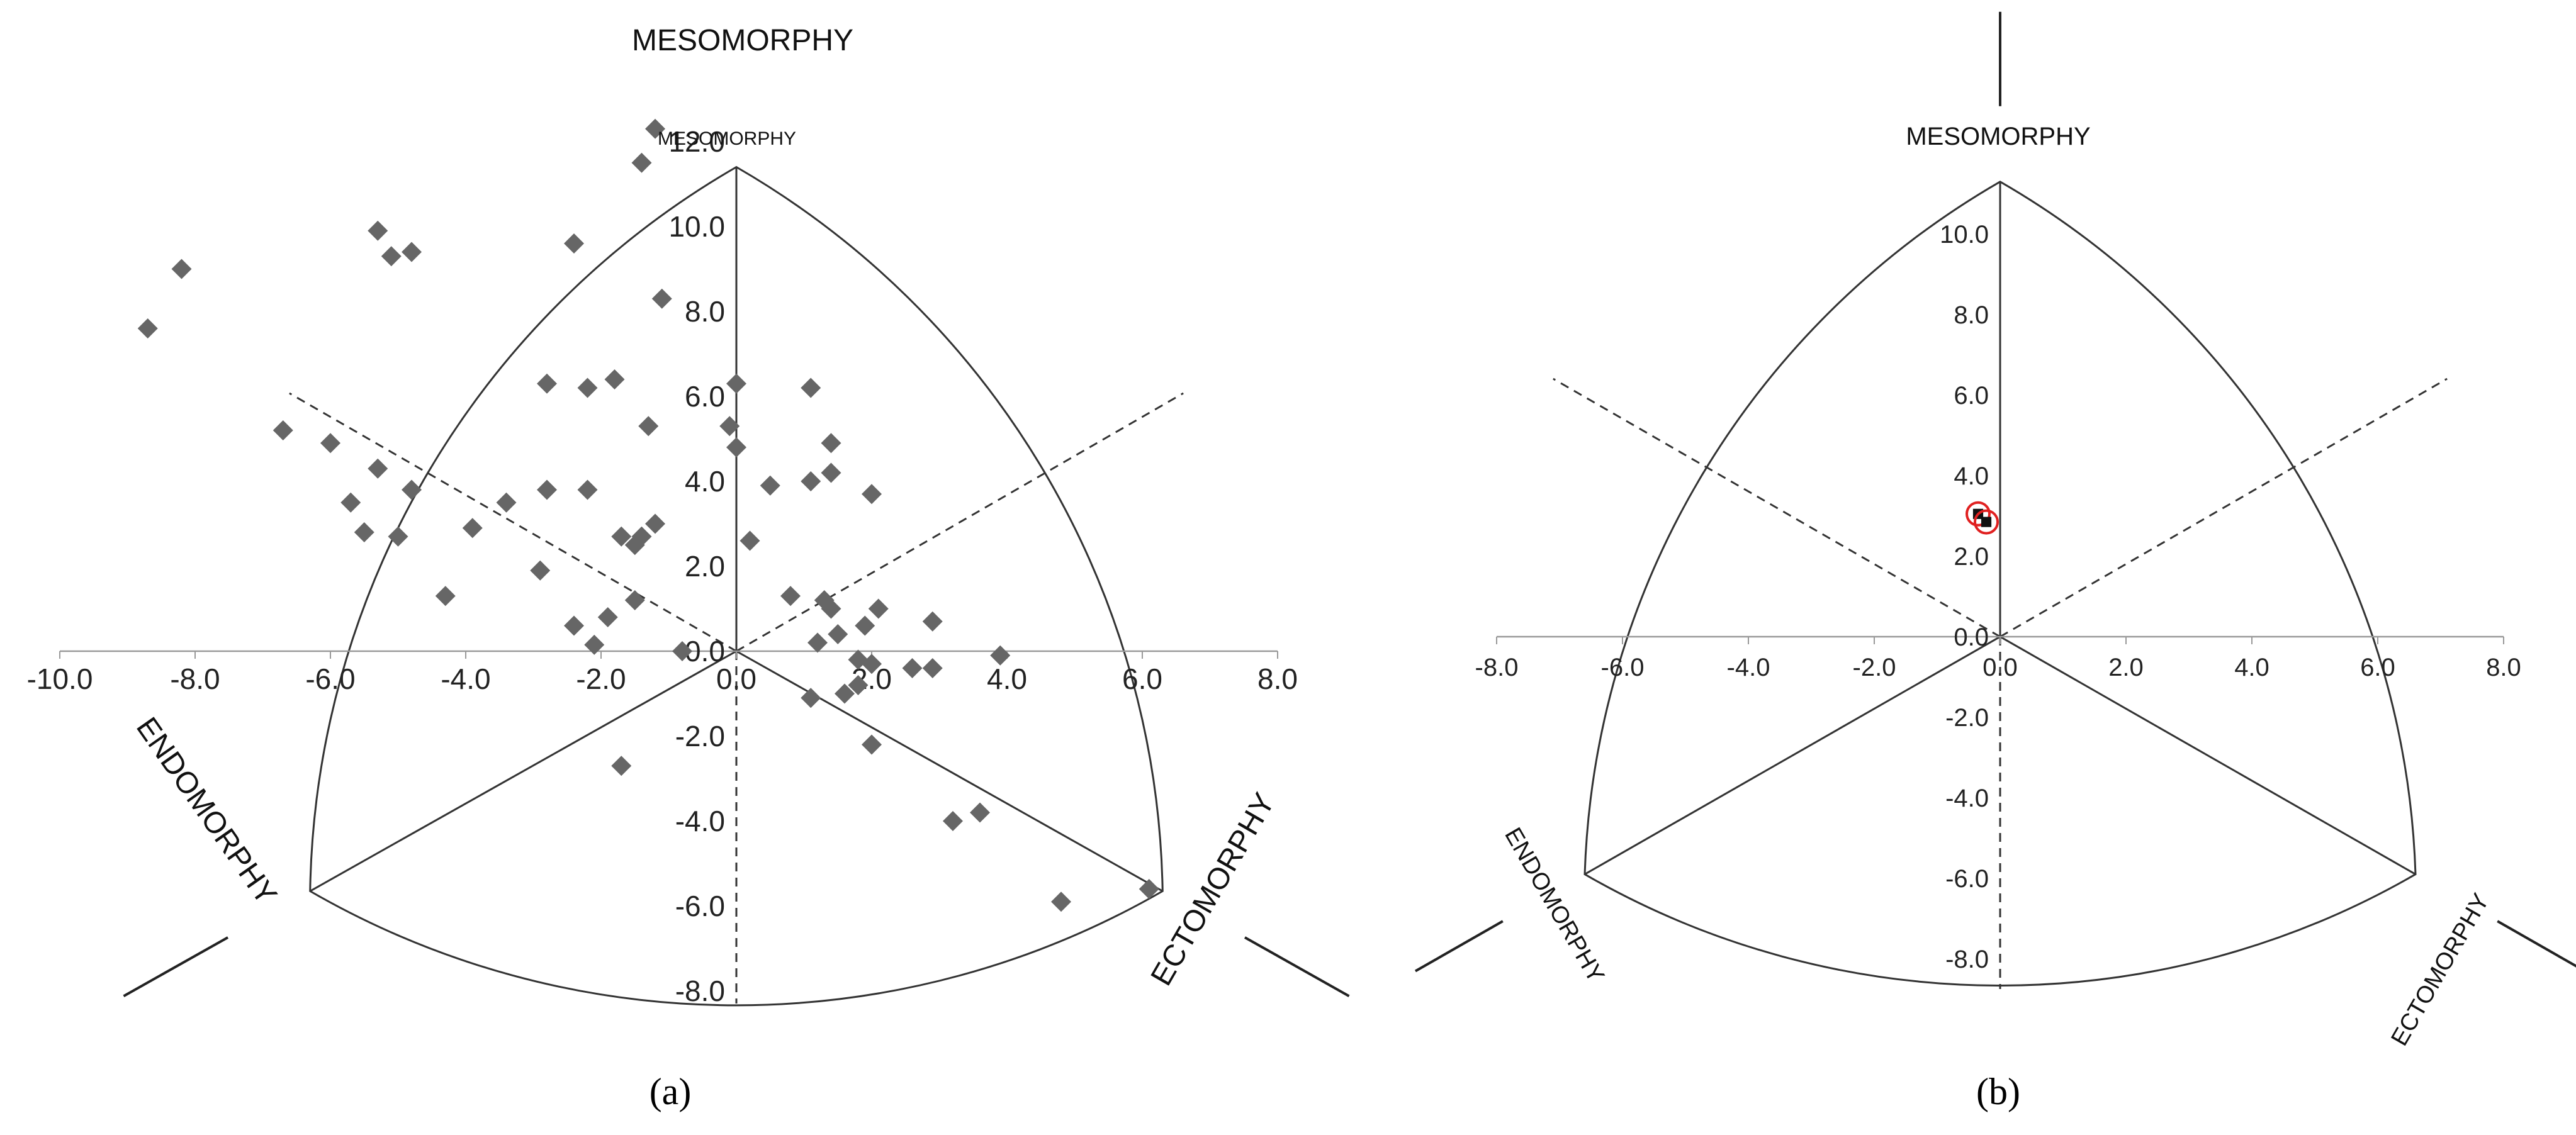 Image resolution: width=2576 pixels, height=1135 pixels. What do you see at coordinates (1554, 906) in the screenshot?
I see `axis-label-endomorphy-b: ENDOMORPHY` at bounding box center [1554, 906].